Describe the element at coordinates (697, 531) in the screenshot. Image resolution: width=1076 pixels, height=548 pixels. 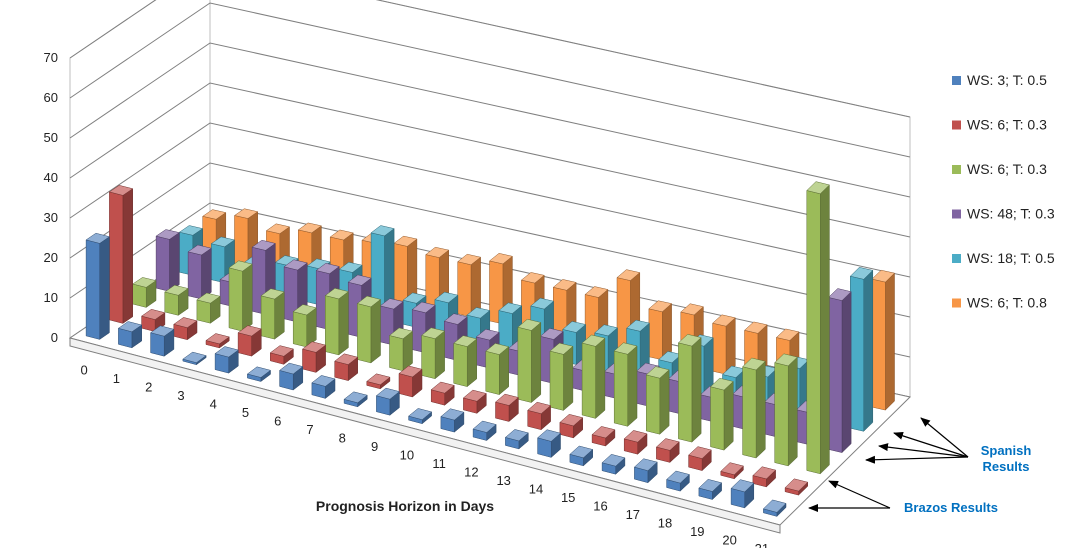
I see `x-tick-label: 19` at that location.